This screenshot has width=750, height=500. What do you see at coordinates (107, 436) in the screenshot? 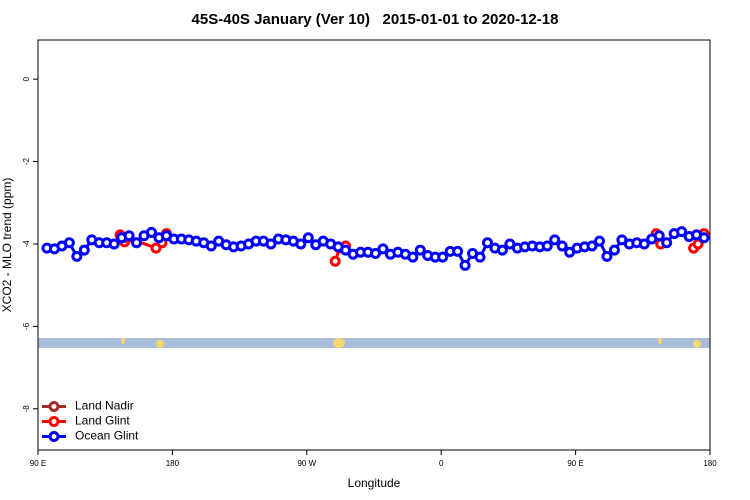
I see `legend-label: Ocean Glint` at bounding box center [107, 436].